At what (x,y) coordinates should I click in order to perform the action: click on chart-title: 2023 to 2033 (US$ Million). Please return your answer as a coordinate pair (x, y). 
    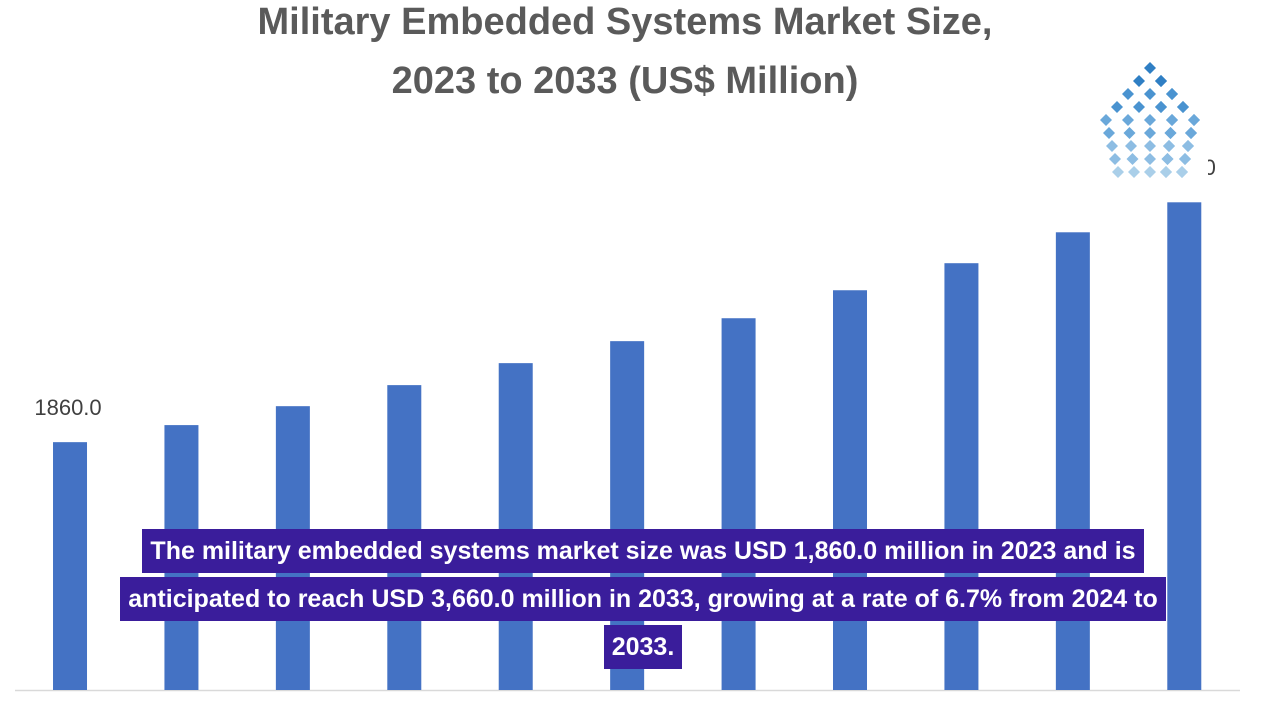
    Looking at the image, I should click on (625, 81).